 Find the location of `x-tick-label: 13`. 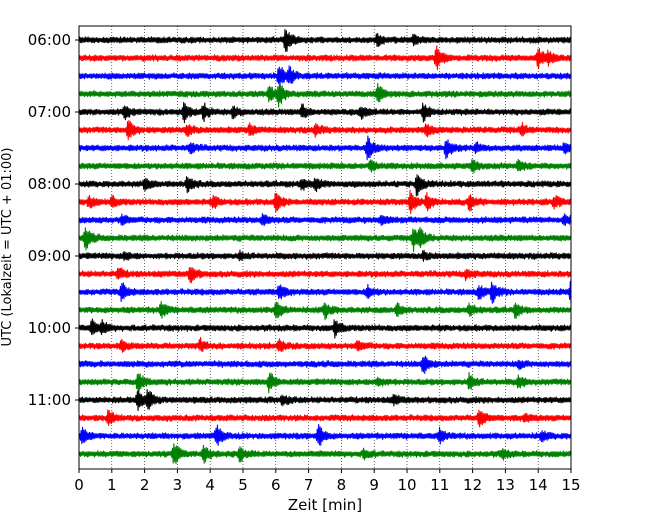

x-tick-label: 13 is located at coordinates (505, 485).